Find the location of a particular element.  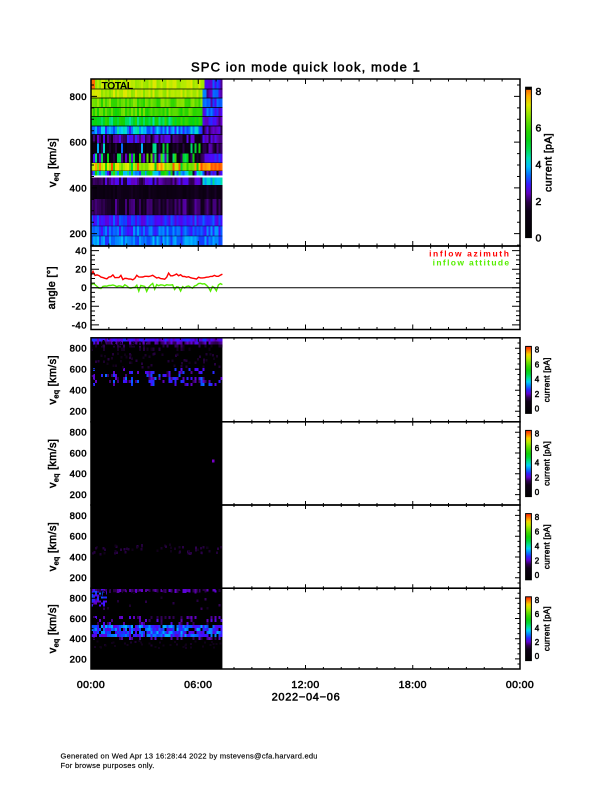

svg-text: inflow attitude is located at coordinates (472, 263).